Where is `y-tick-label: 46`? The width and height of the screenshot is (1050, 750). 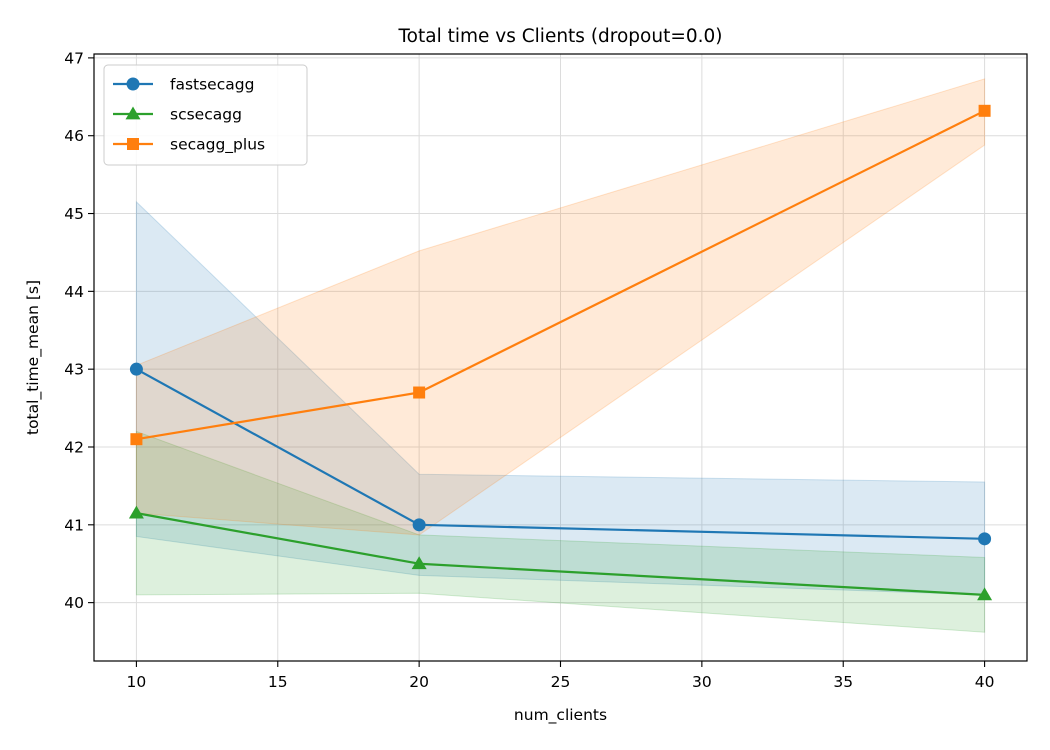 y-tick-label: 46 is located at coordinates (74, 136).